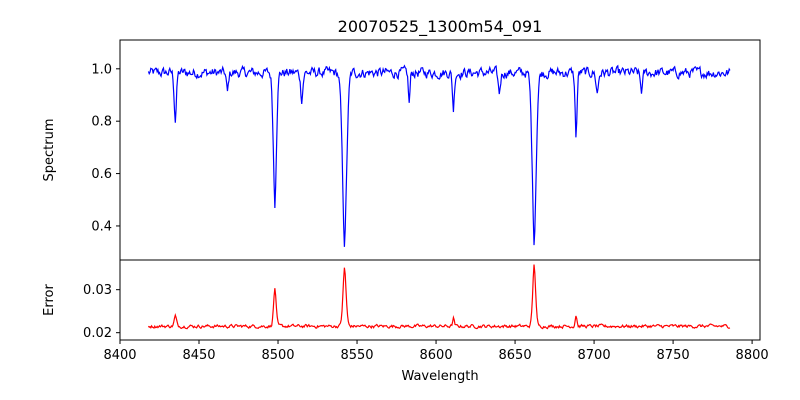 The width and height of the screenshot is (800, 400). I want to click on x-tick-label: 8450, so click(198, 355).